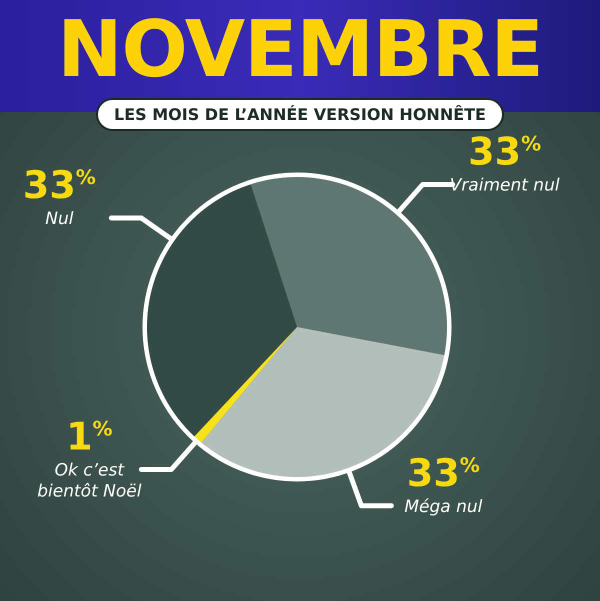 This screenshot has height=601, width=600. What do you see at coordinates (300, 114) in the screenshot?
I see `chart-subtitle: LES MOIS DE L’ANNÉE VERSION HONNÊTE` at bounding box center [300, 114].